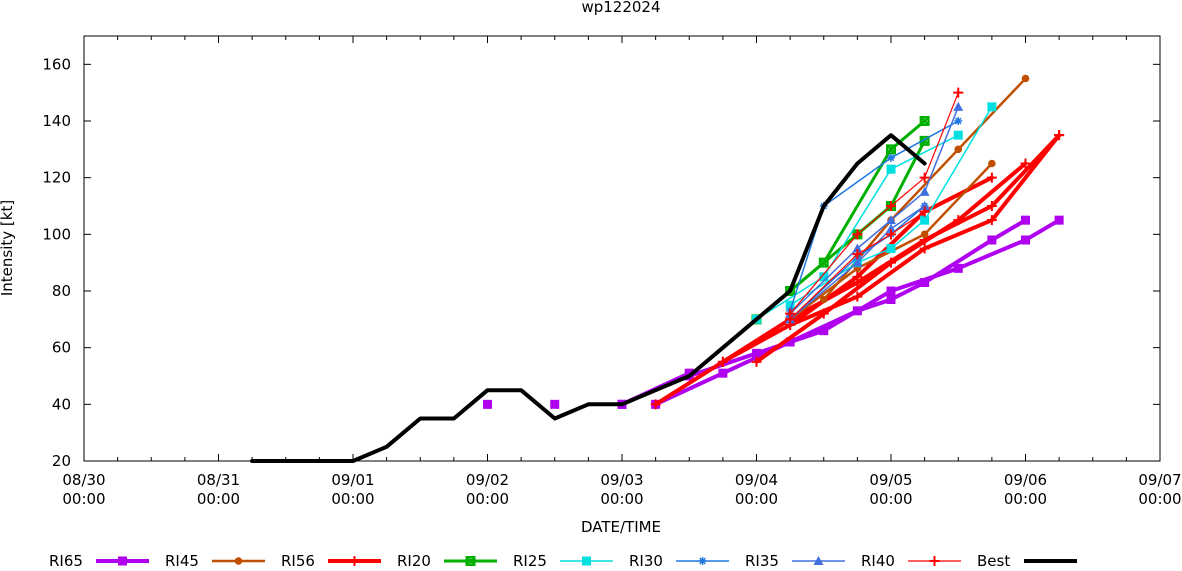 This screenshot has width=1182, height=571. Describe the element at coordinates (563, 561) in the screenshot. I see `legend-item-ri25: RI25` at that location.